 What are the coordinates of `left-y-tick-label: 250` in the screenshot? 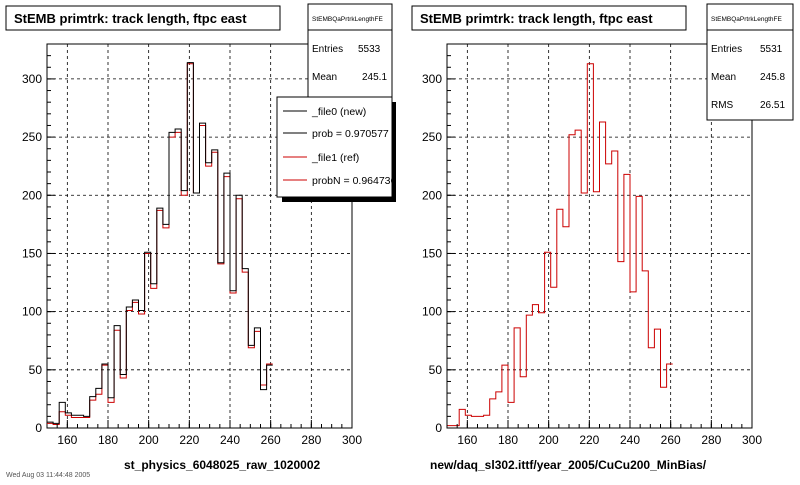 It's located at (32, 137).